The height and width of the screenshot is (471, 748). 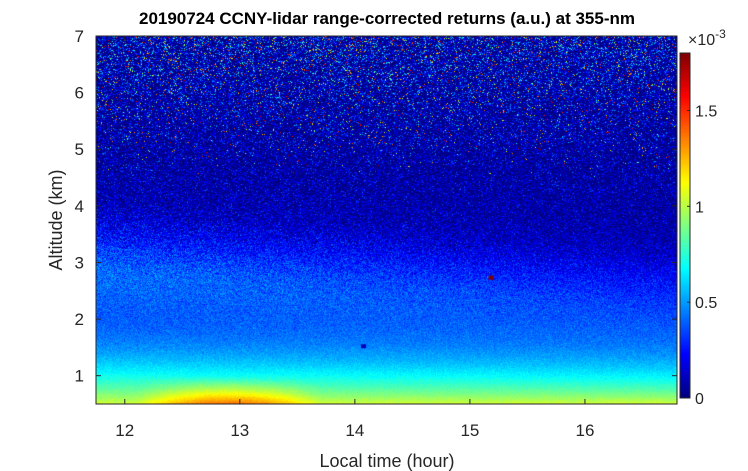 What do you see at coordinates (699, 207) in the screenshot?
I see `colorbar-tick-label: 1` at bounding box center [699, 207].